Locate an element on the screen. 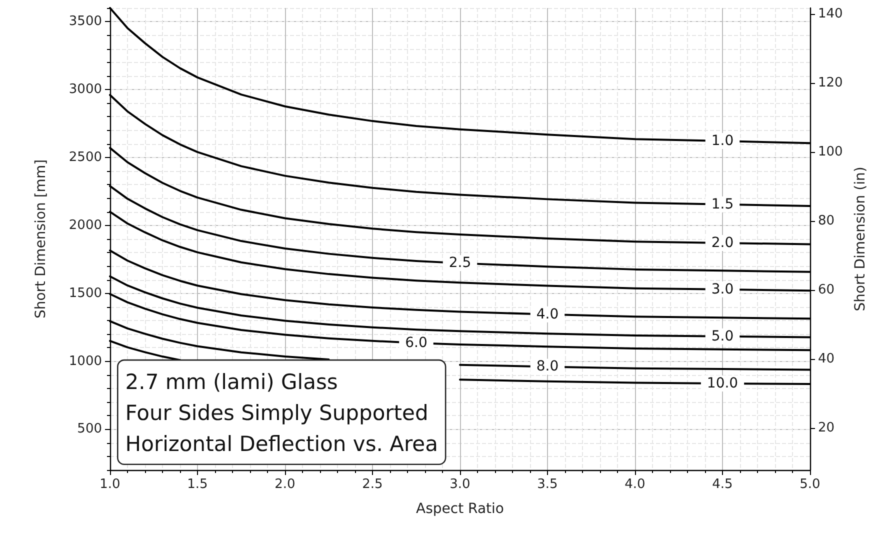  y-tick-label: 2500 is located at coordinates (85, 157).